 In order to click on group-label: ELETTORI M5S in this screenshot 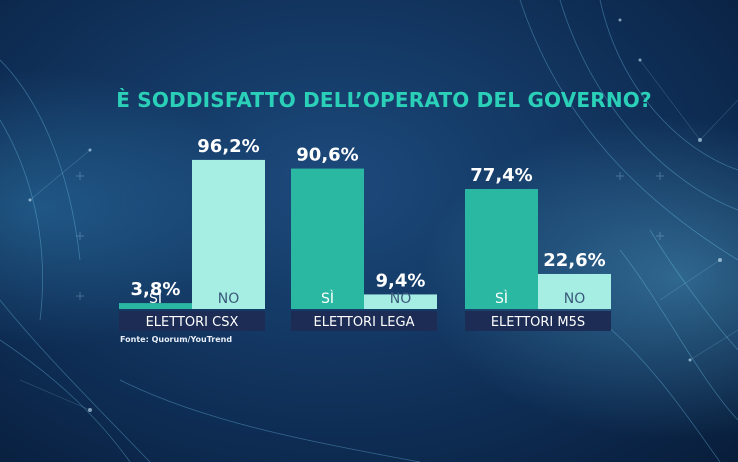, I will do `click(538, 322)`.